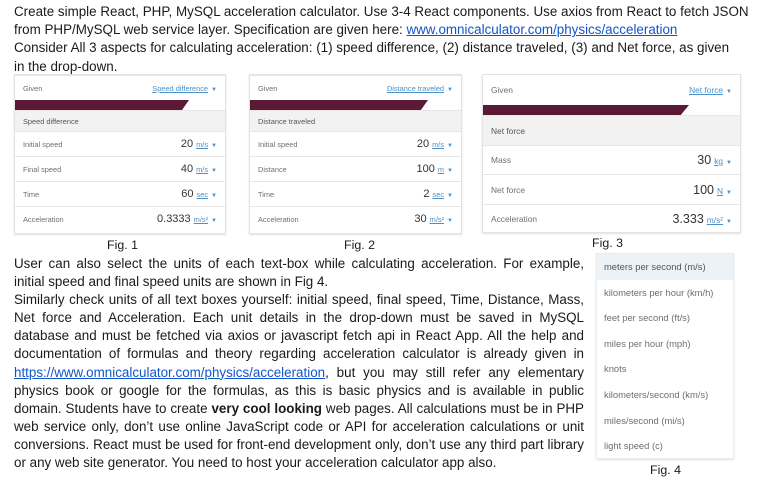  What do you see at coordinates (355, 193) in the screenshot?
I see `field-time: Time 2 sec ▼` at bounding box center [355, 193].